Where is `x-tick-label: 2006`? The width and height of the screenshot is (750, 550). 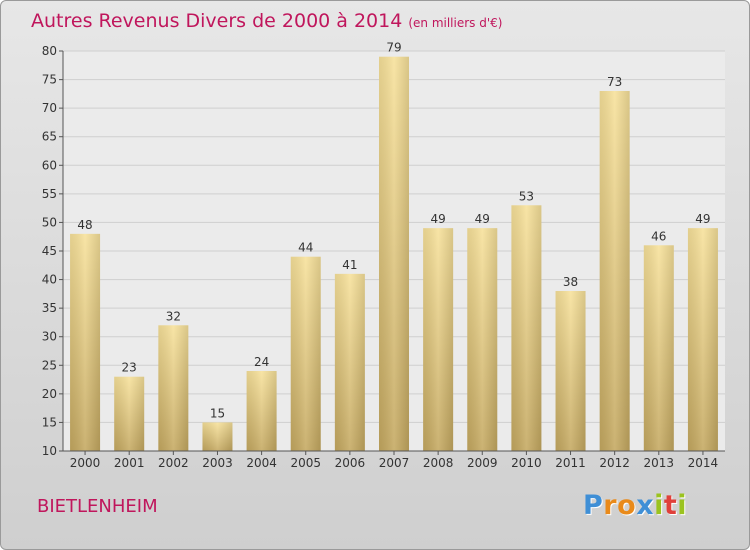 x-tick-label: 2006 is located at coordinates (350, 463).